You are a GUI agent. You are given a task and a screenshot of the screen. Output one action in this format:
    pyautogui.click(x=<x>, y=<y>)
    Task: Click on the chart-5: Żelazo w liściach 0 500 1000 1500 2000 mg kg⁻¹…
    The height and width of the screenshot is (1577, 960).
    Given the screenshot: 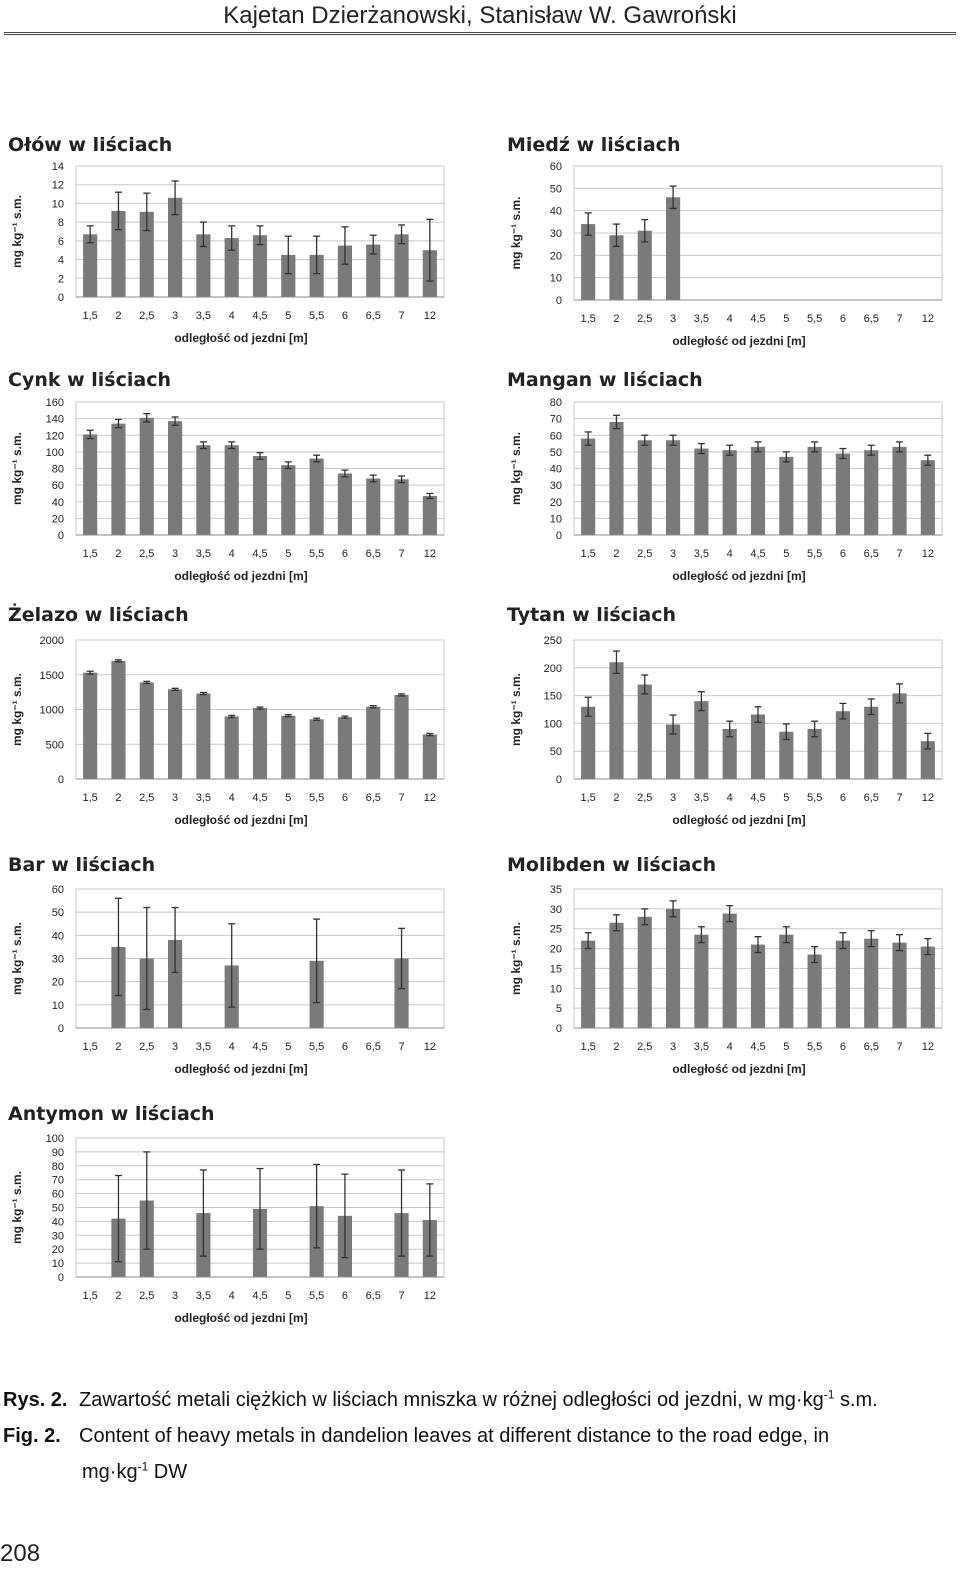 What is the action you would take?
    pyautogui.click(x=226, y=714)
    